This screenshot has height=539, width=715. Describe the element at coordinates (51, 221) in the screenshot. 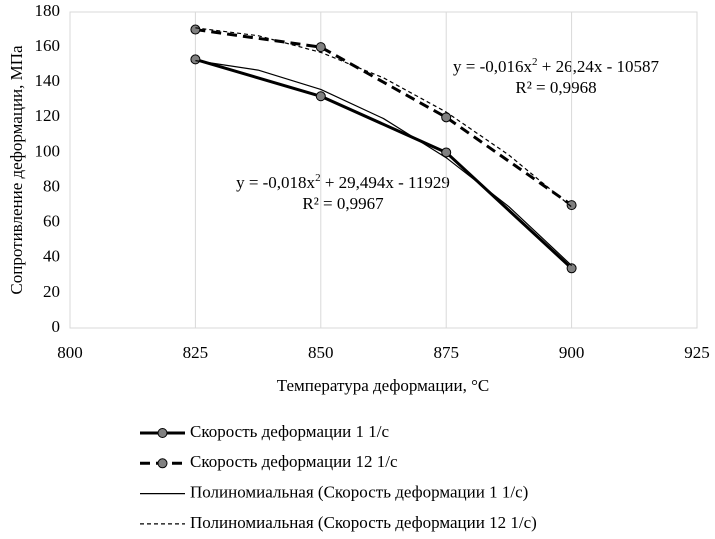

I see `y-tick-label: 60` at that location.